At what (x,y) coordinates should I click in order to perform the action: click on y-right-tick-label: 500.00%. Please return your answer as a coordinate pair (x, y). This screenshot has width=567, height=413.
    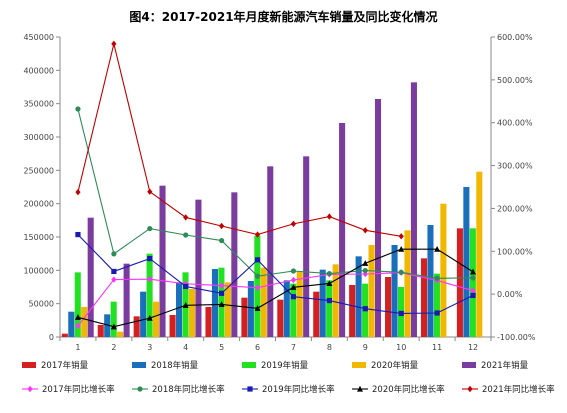
    Looking at the image, I should click on (515, 80).